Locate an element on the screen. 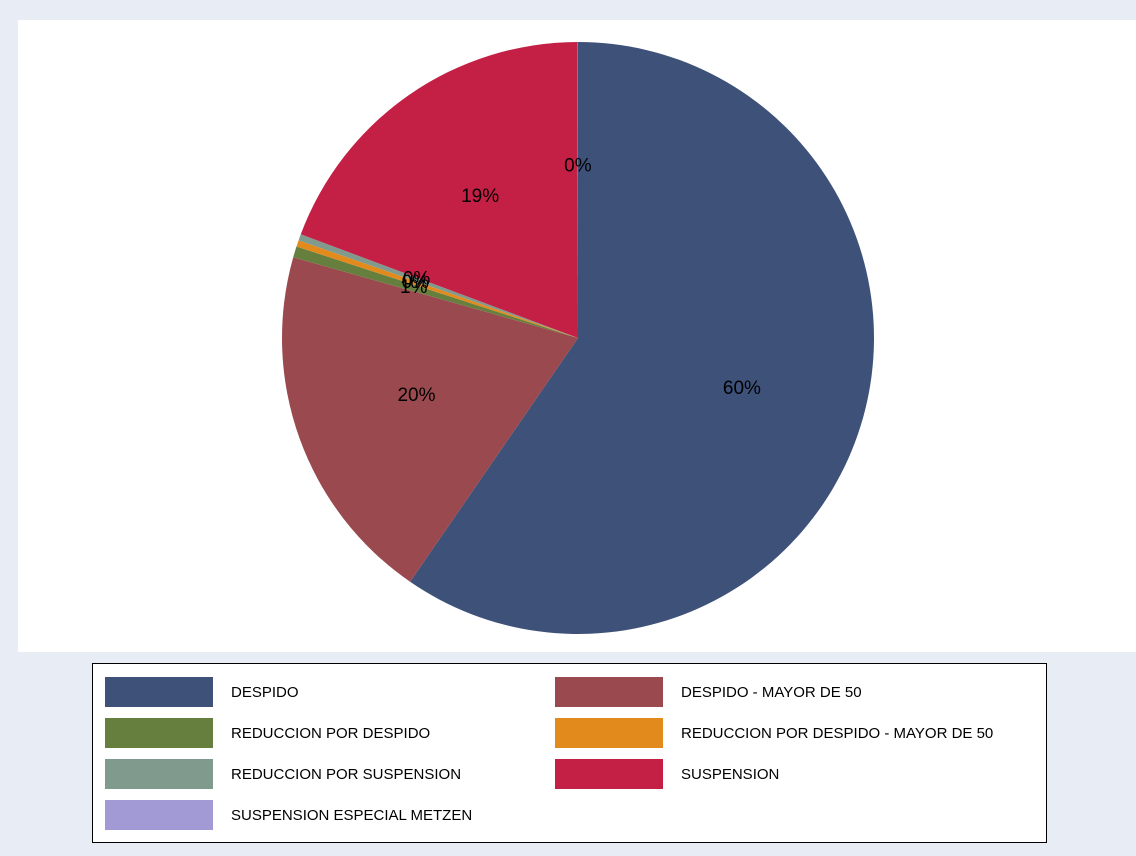  pie-slice-label-3: 0% is located at coordinates (416, 282).